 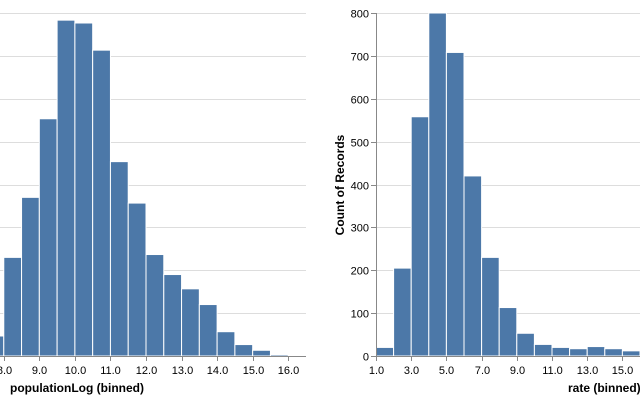 What do you see at coordinates (411, 371) in the screenshot?
I see `right-x-tick-label: 3.0` at bounding box center [411, 371].